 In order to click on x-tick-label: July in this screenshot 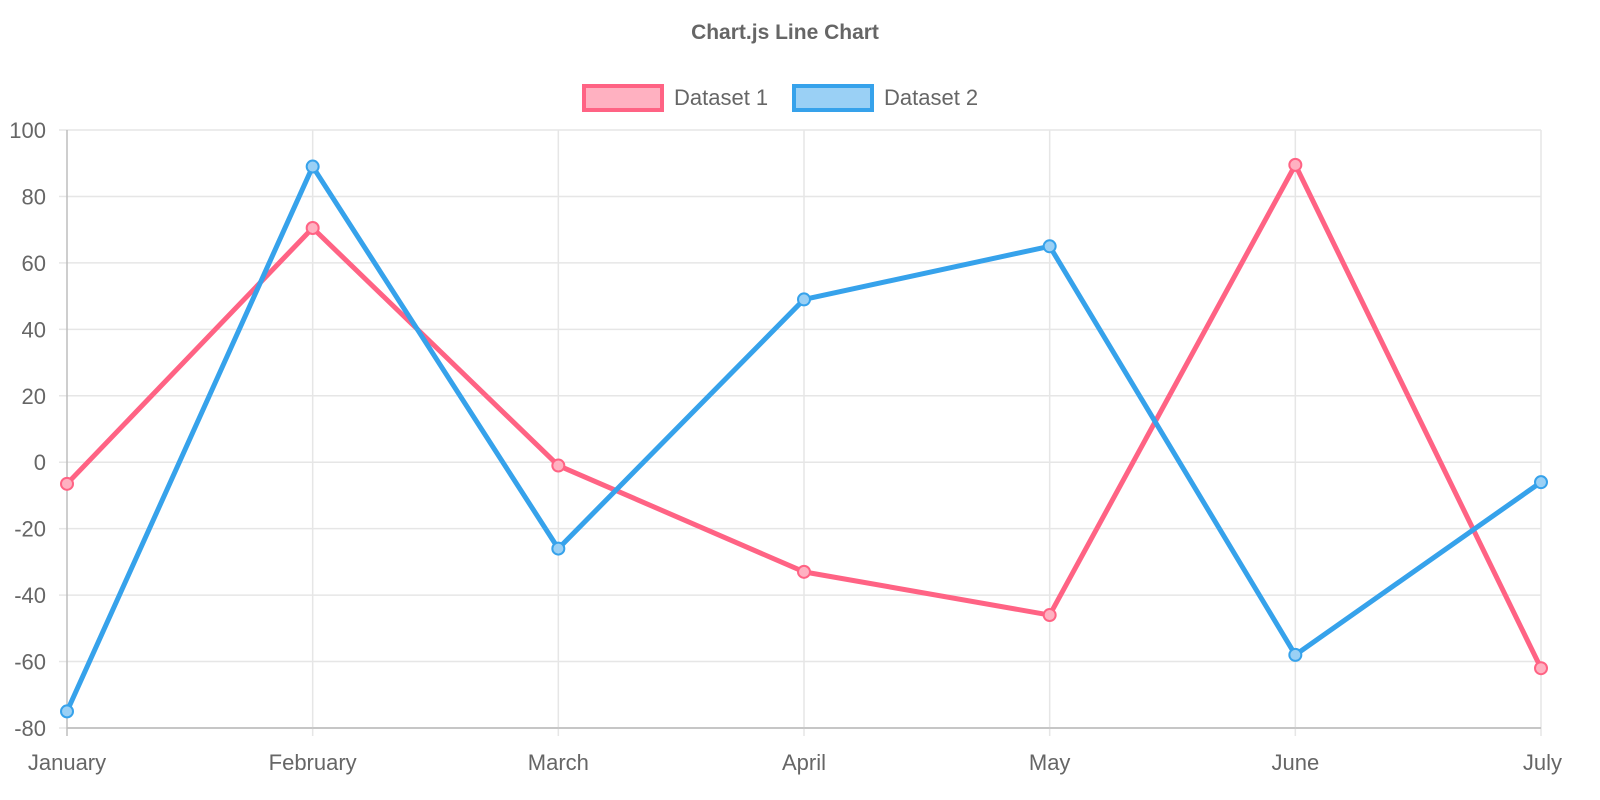, I will do `click(1542, 762)`.